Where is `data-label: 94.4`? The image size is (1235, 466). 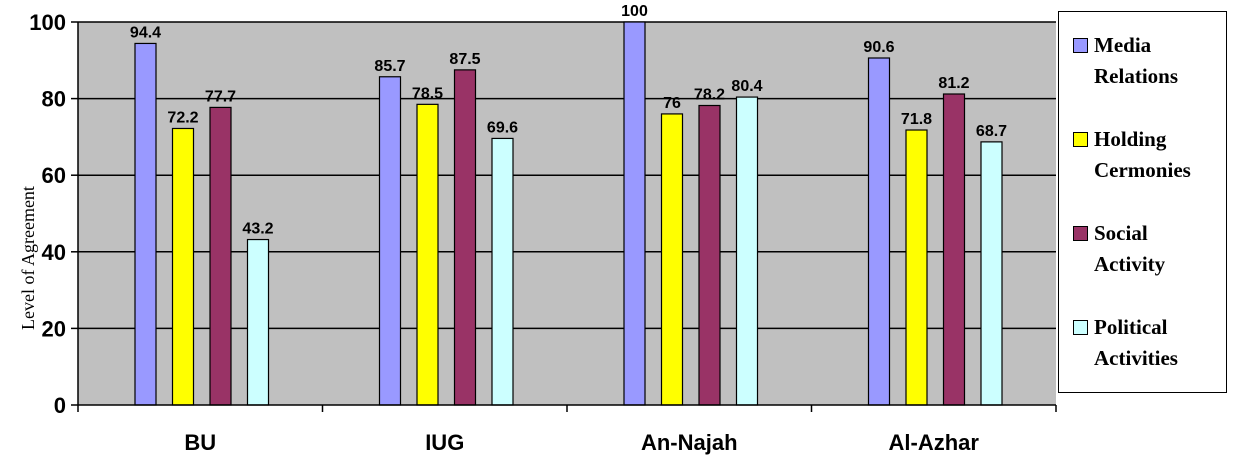
data-label: 94.4 is located at coordinates (145, 32).